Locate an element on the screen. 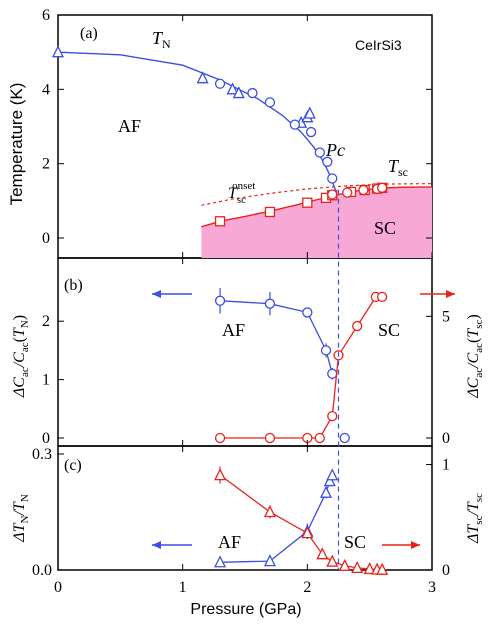 The width and height of the screenshot is (491, 624). y-tick-label-b-right: 5 is located at coordinates (446, 316).